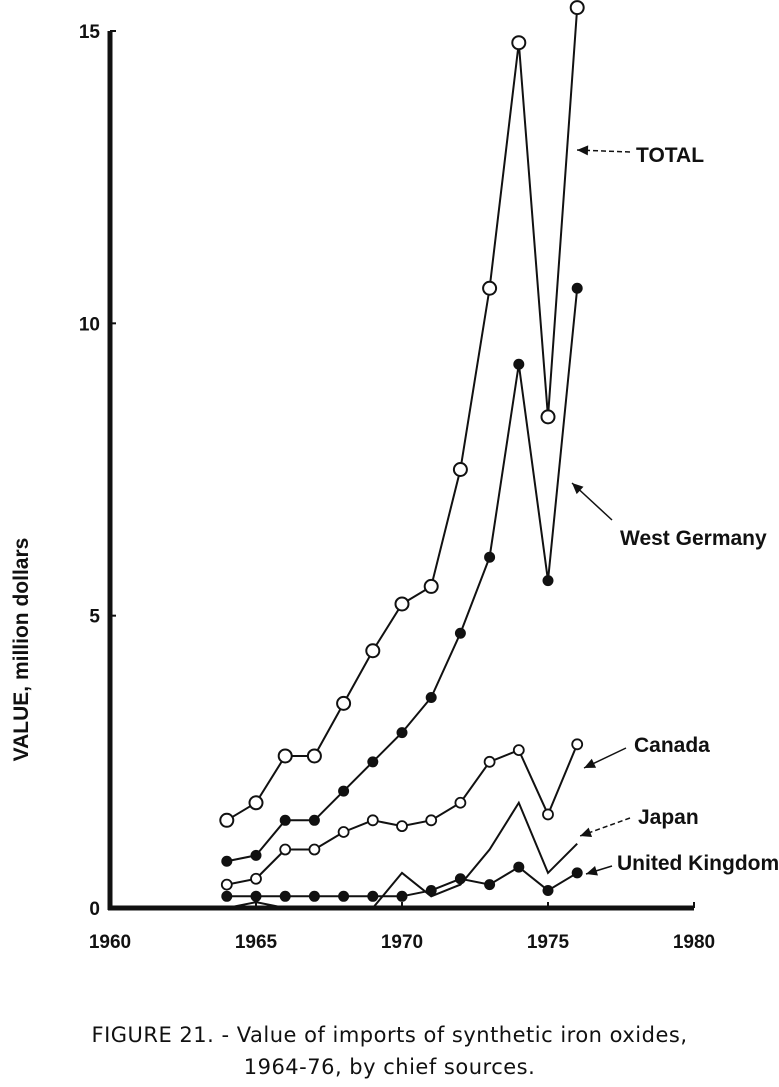  I want to click on x-tick-label-2: 1970, so click(402, 942).